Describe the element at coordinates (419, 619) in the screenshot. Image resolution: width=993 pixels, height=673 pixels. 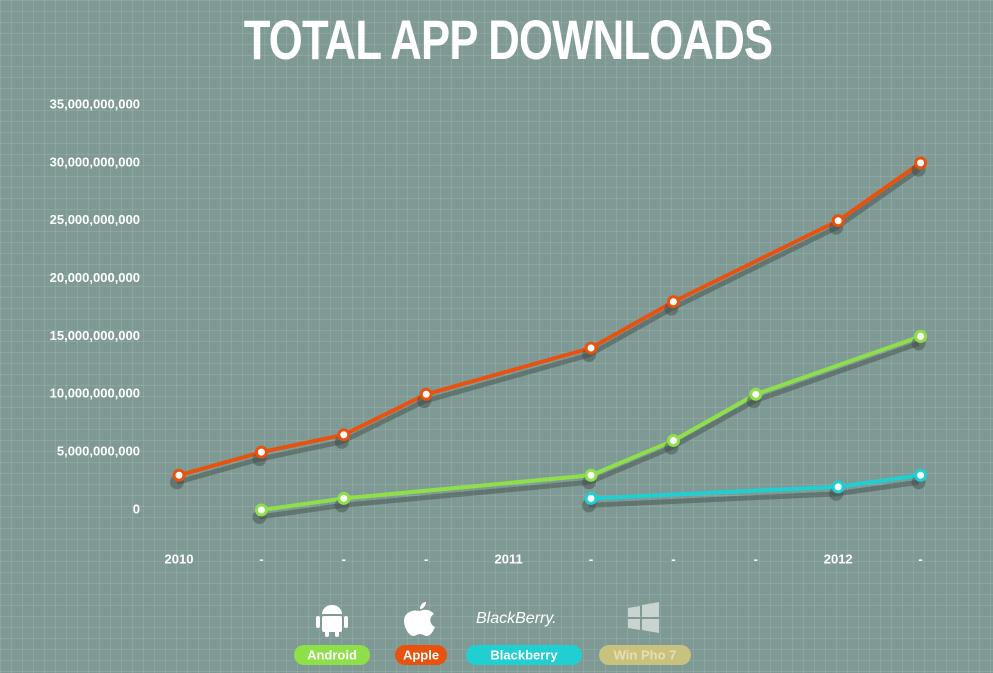
I see `apple-icon` at that location.